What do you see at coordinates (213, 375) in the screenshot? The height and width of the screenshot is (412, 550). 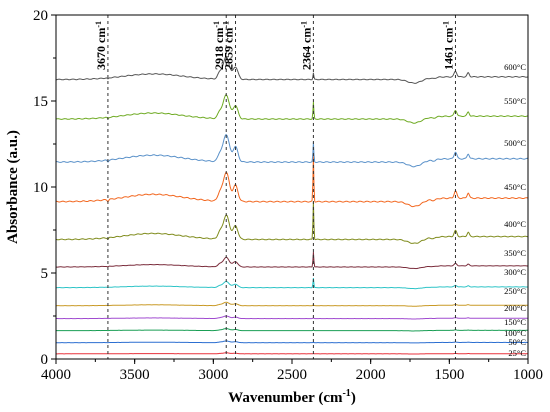 I see `x-tick-label: 3000` at bounding box center [213, 375].